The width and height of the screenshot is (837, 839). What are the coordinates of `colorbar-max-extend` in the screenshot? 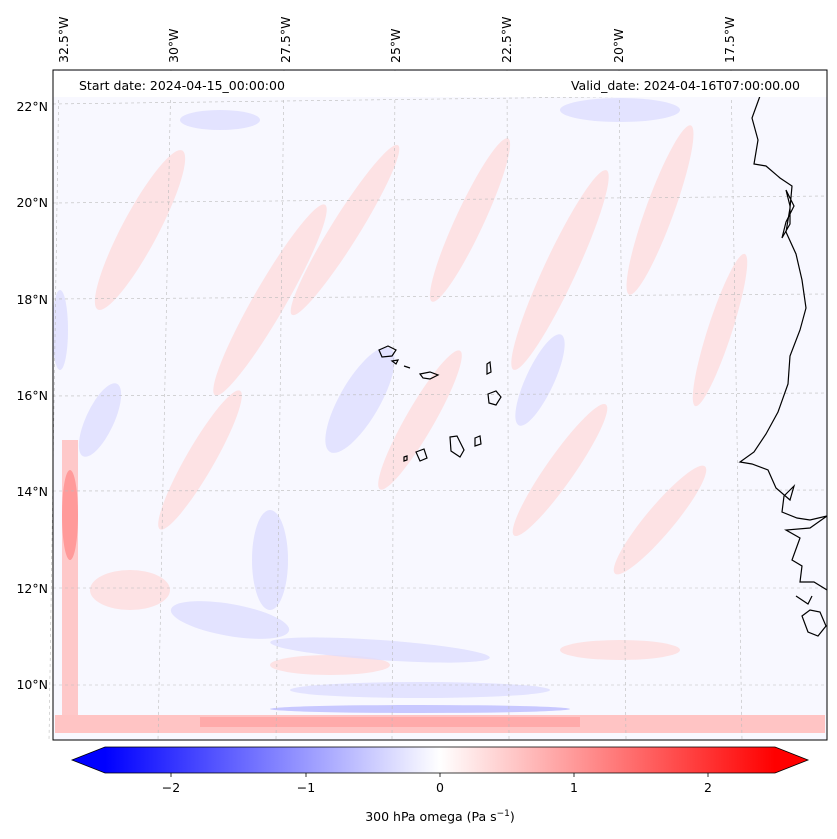 It's located at (791, 760).